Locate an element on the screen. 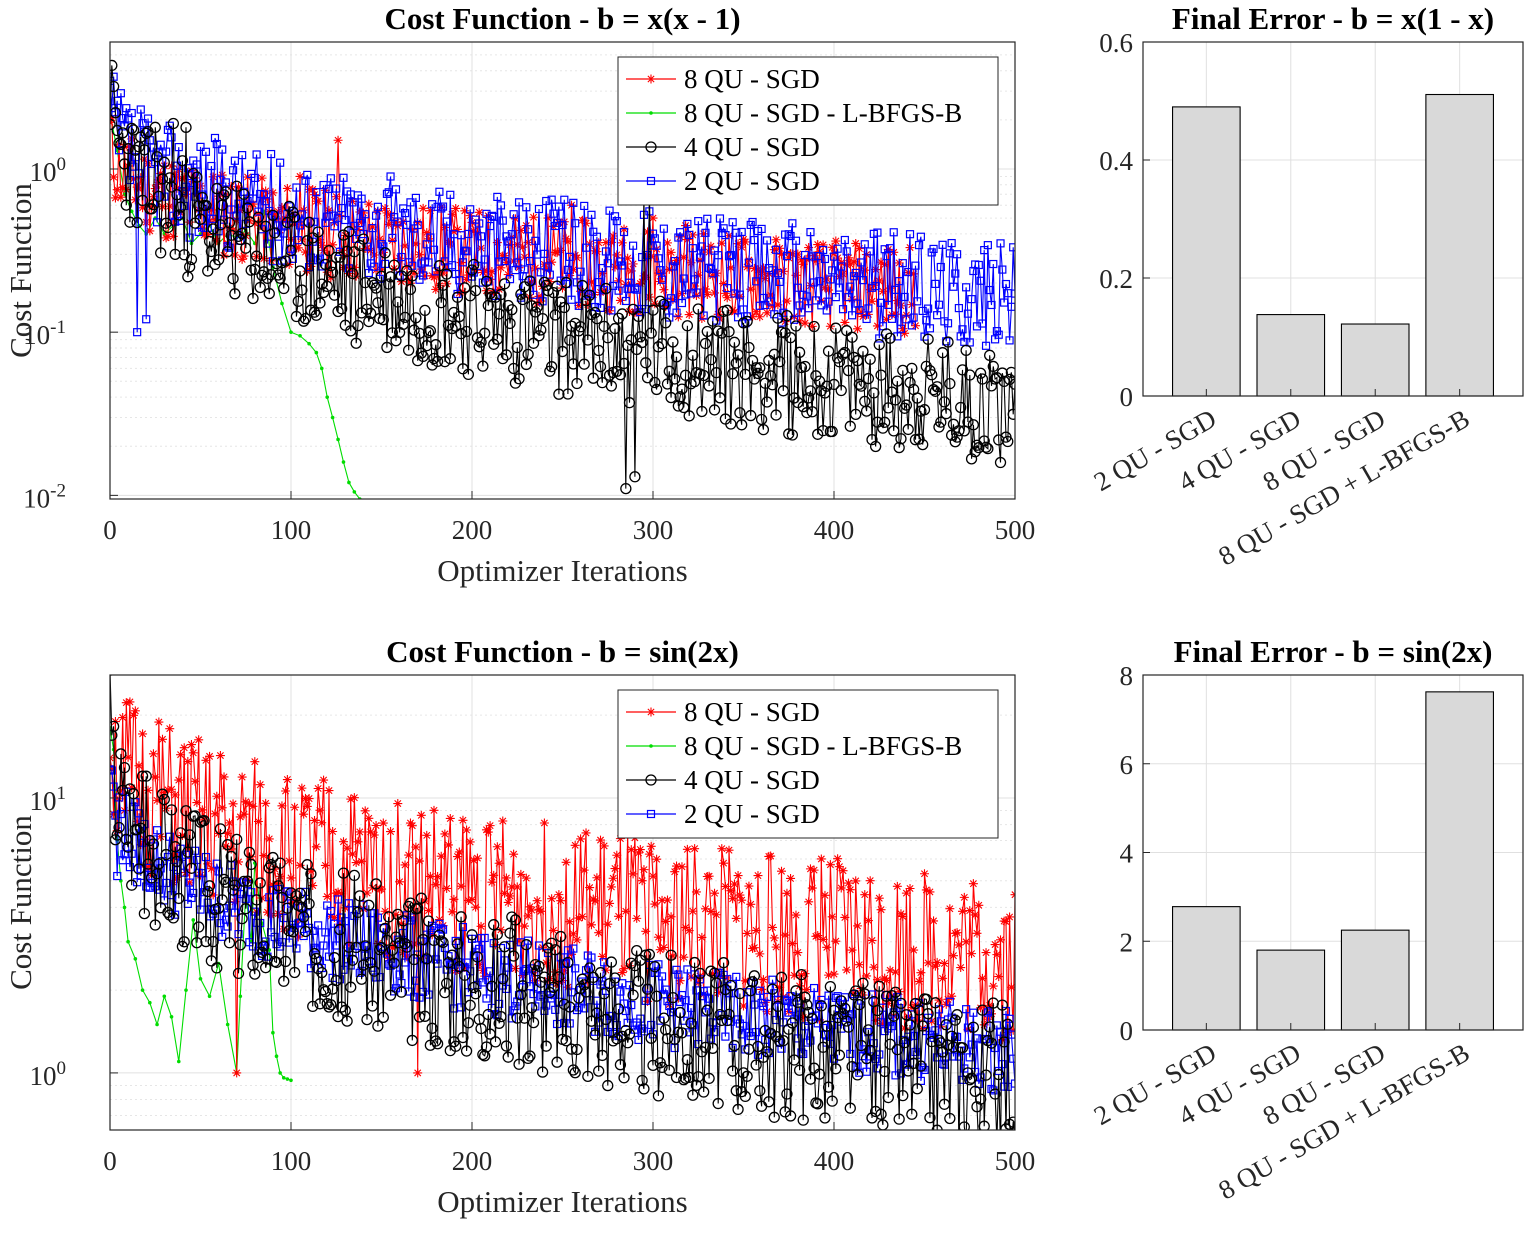 Image resolution: width=1535 pixels, height=1244 pixels. y-axis-label: Cost Function is located at coordinates (20, 902).